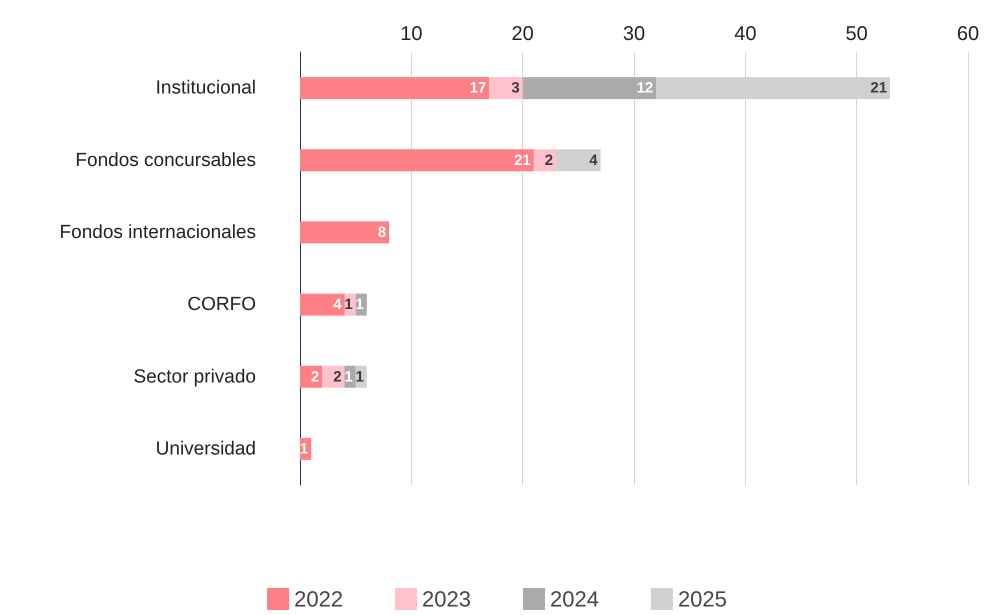  I want to click on y-tick-label: Fondos internacionales, so click(158, 232).